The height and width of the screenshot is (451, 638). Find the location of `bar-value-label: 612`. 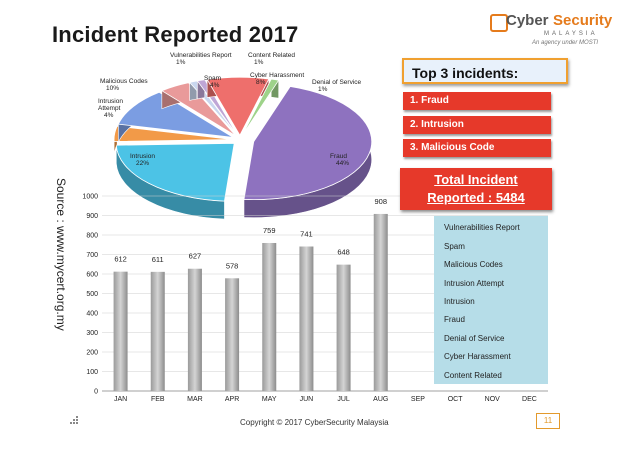

bar-value-label: 612 is located at coordinates (120, 259).